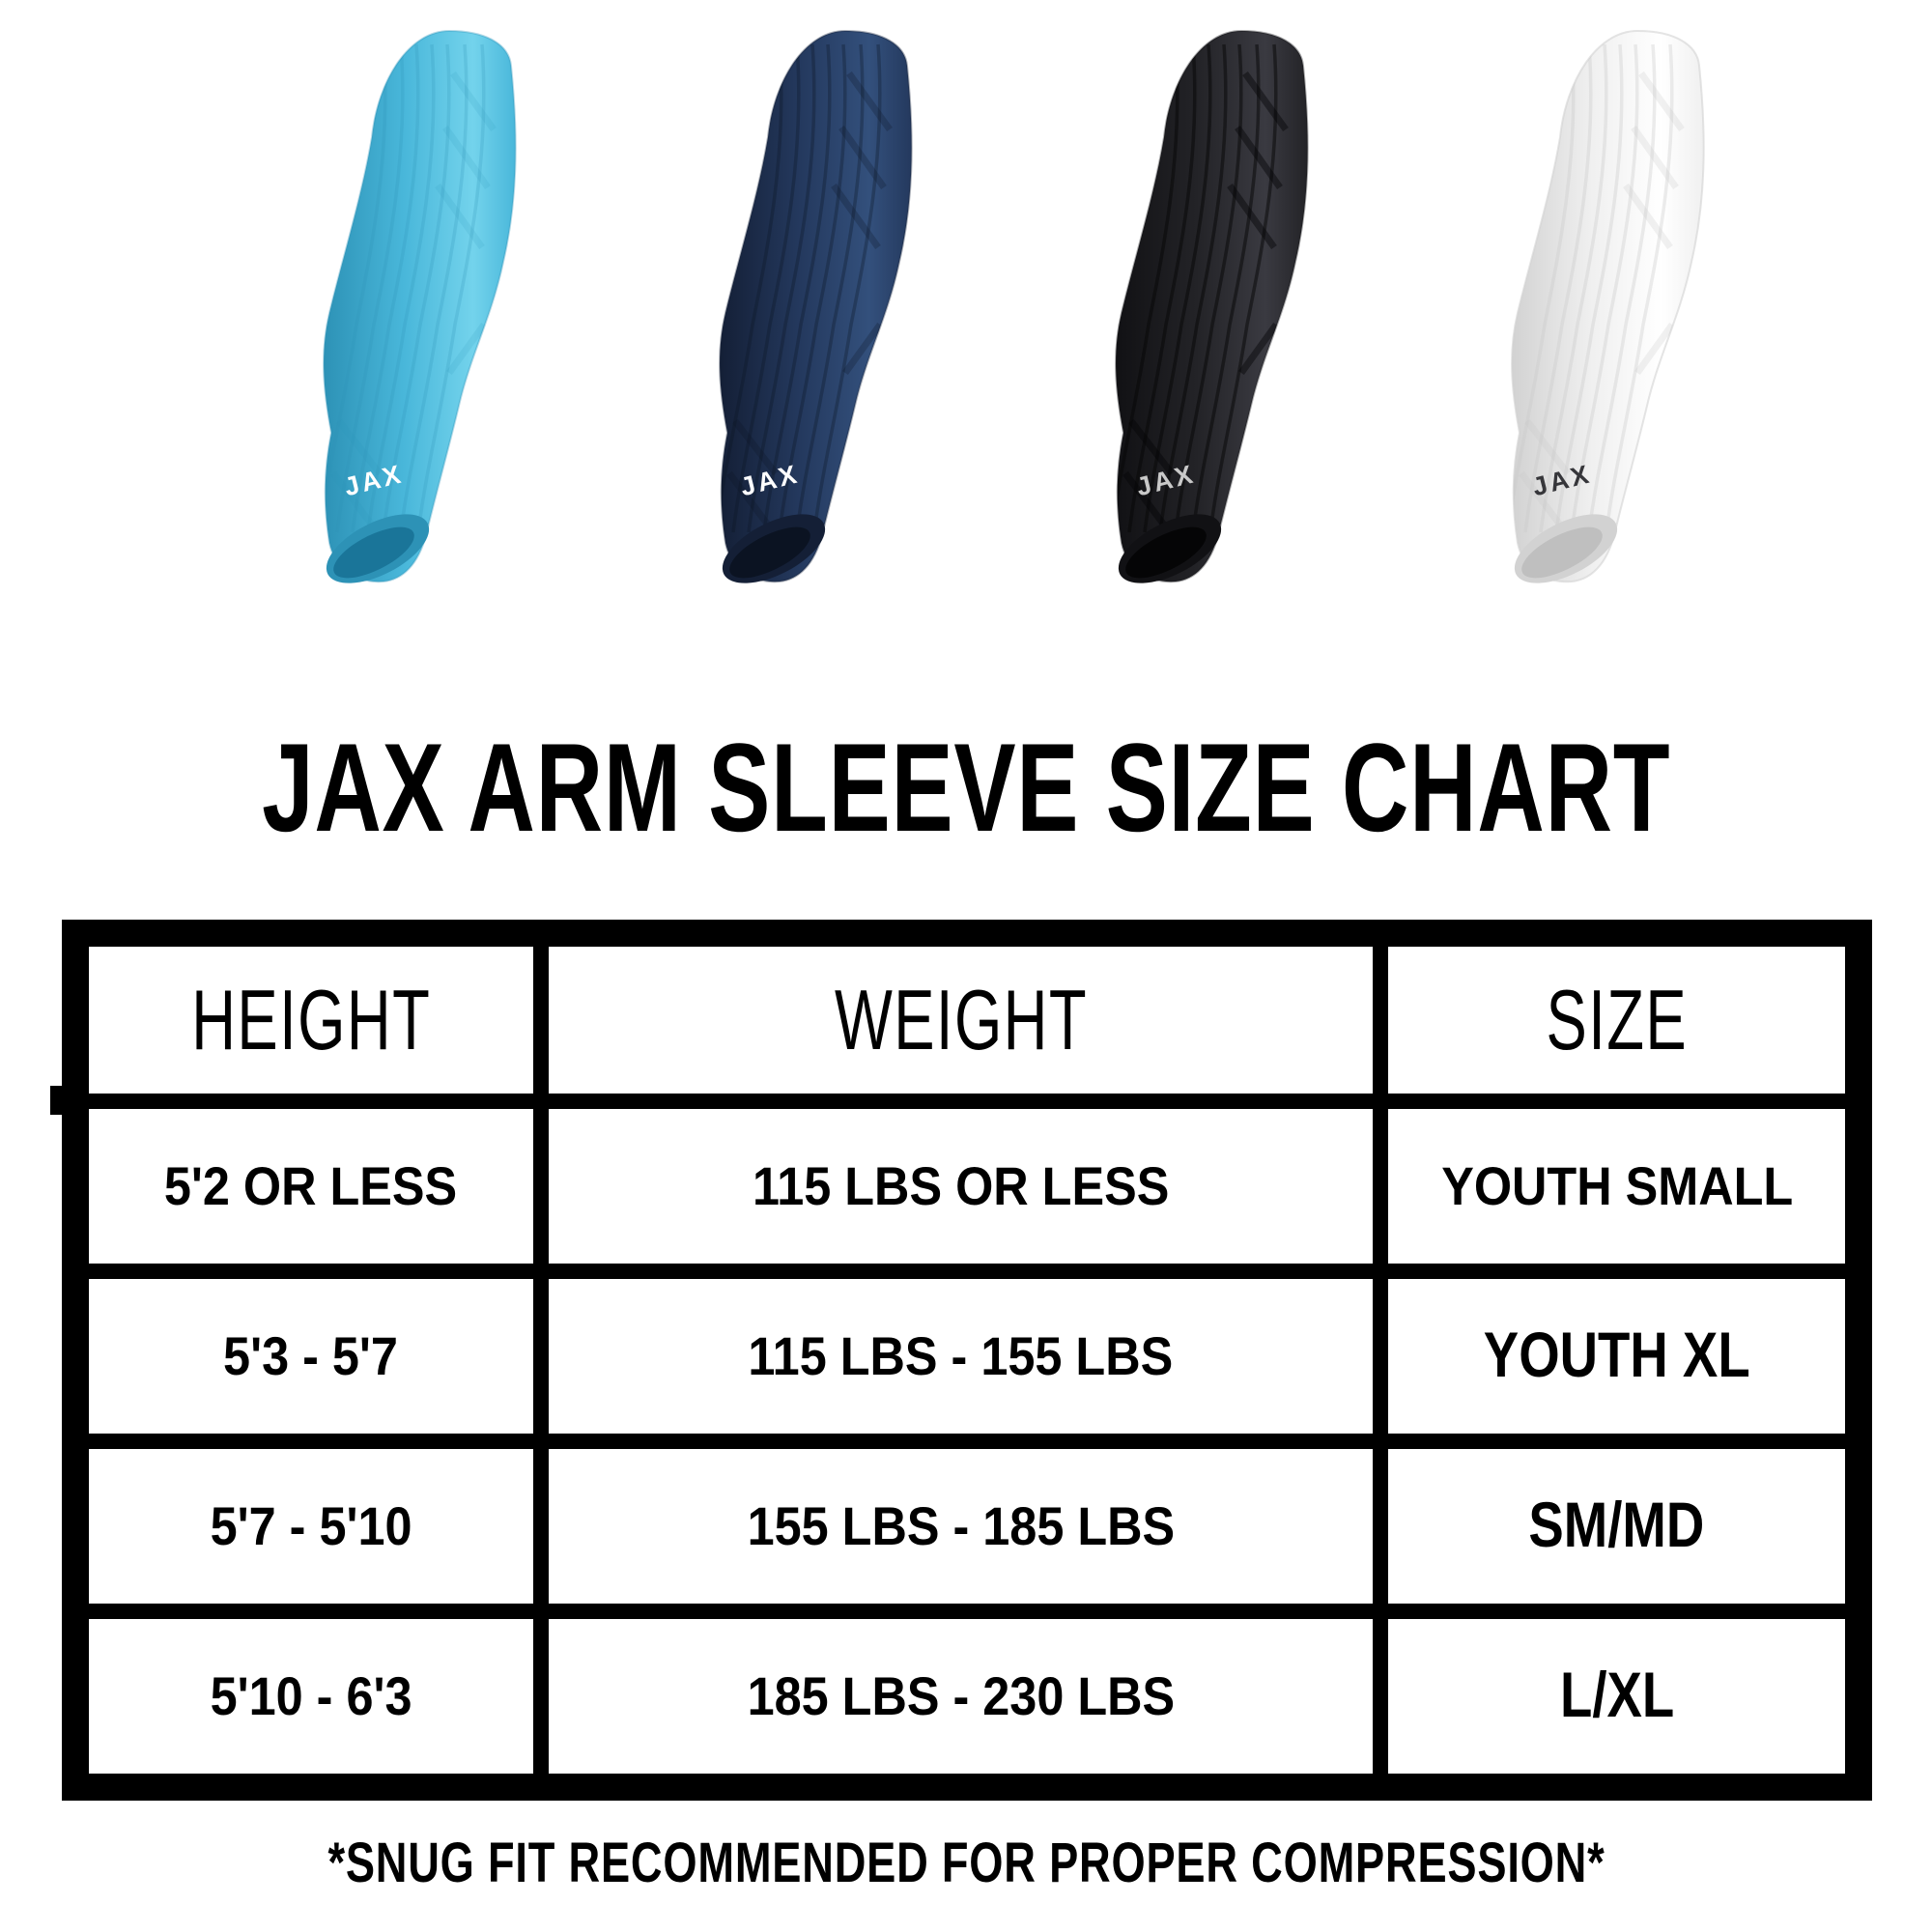  I want to click on cell-row2-weight: 115 LBS - 155 LBS, so click(961, 1356).